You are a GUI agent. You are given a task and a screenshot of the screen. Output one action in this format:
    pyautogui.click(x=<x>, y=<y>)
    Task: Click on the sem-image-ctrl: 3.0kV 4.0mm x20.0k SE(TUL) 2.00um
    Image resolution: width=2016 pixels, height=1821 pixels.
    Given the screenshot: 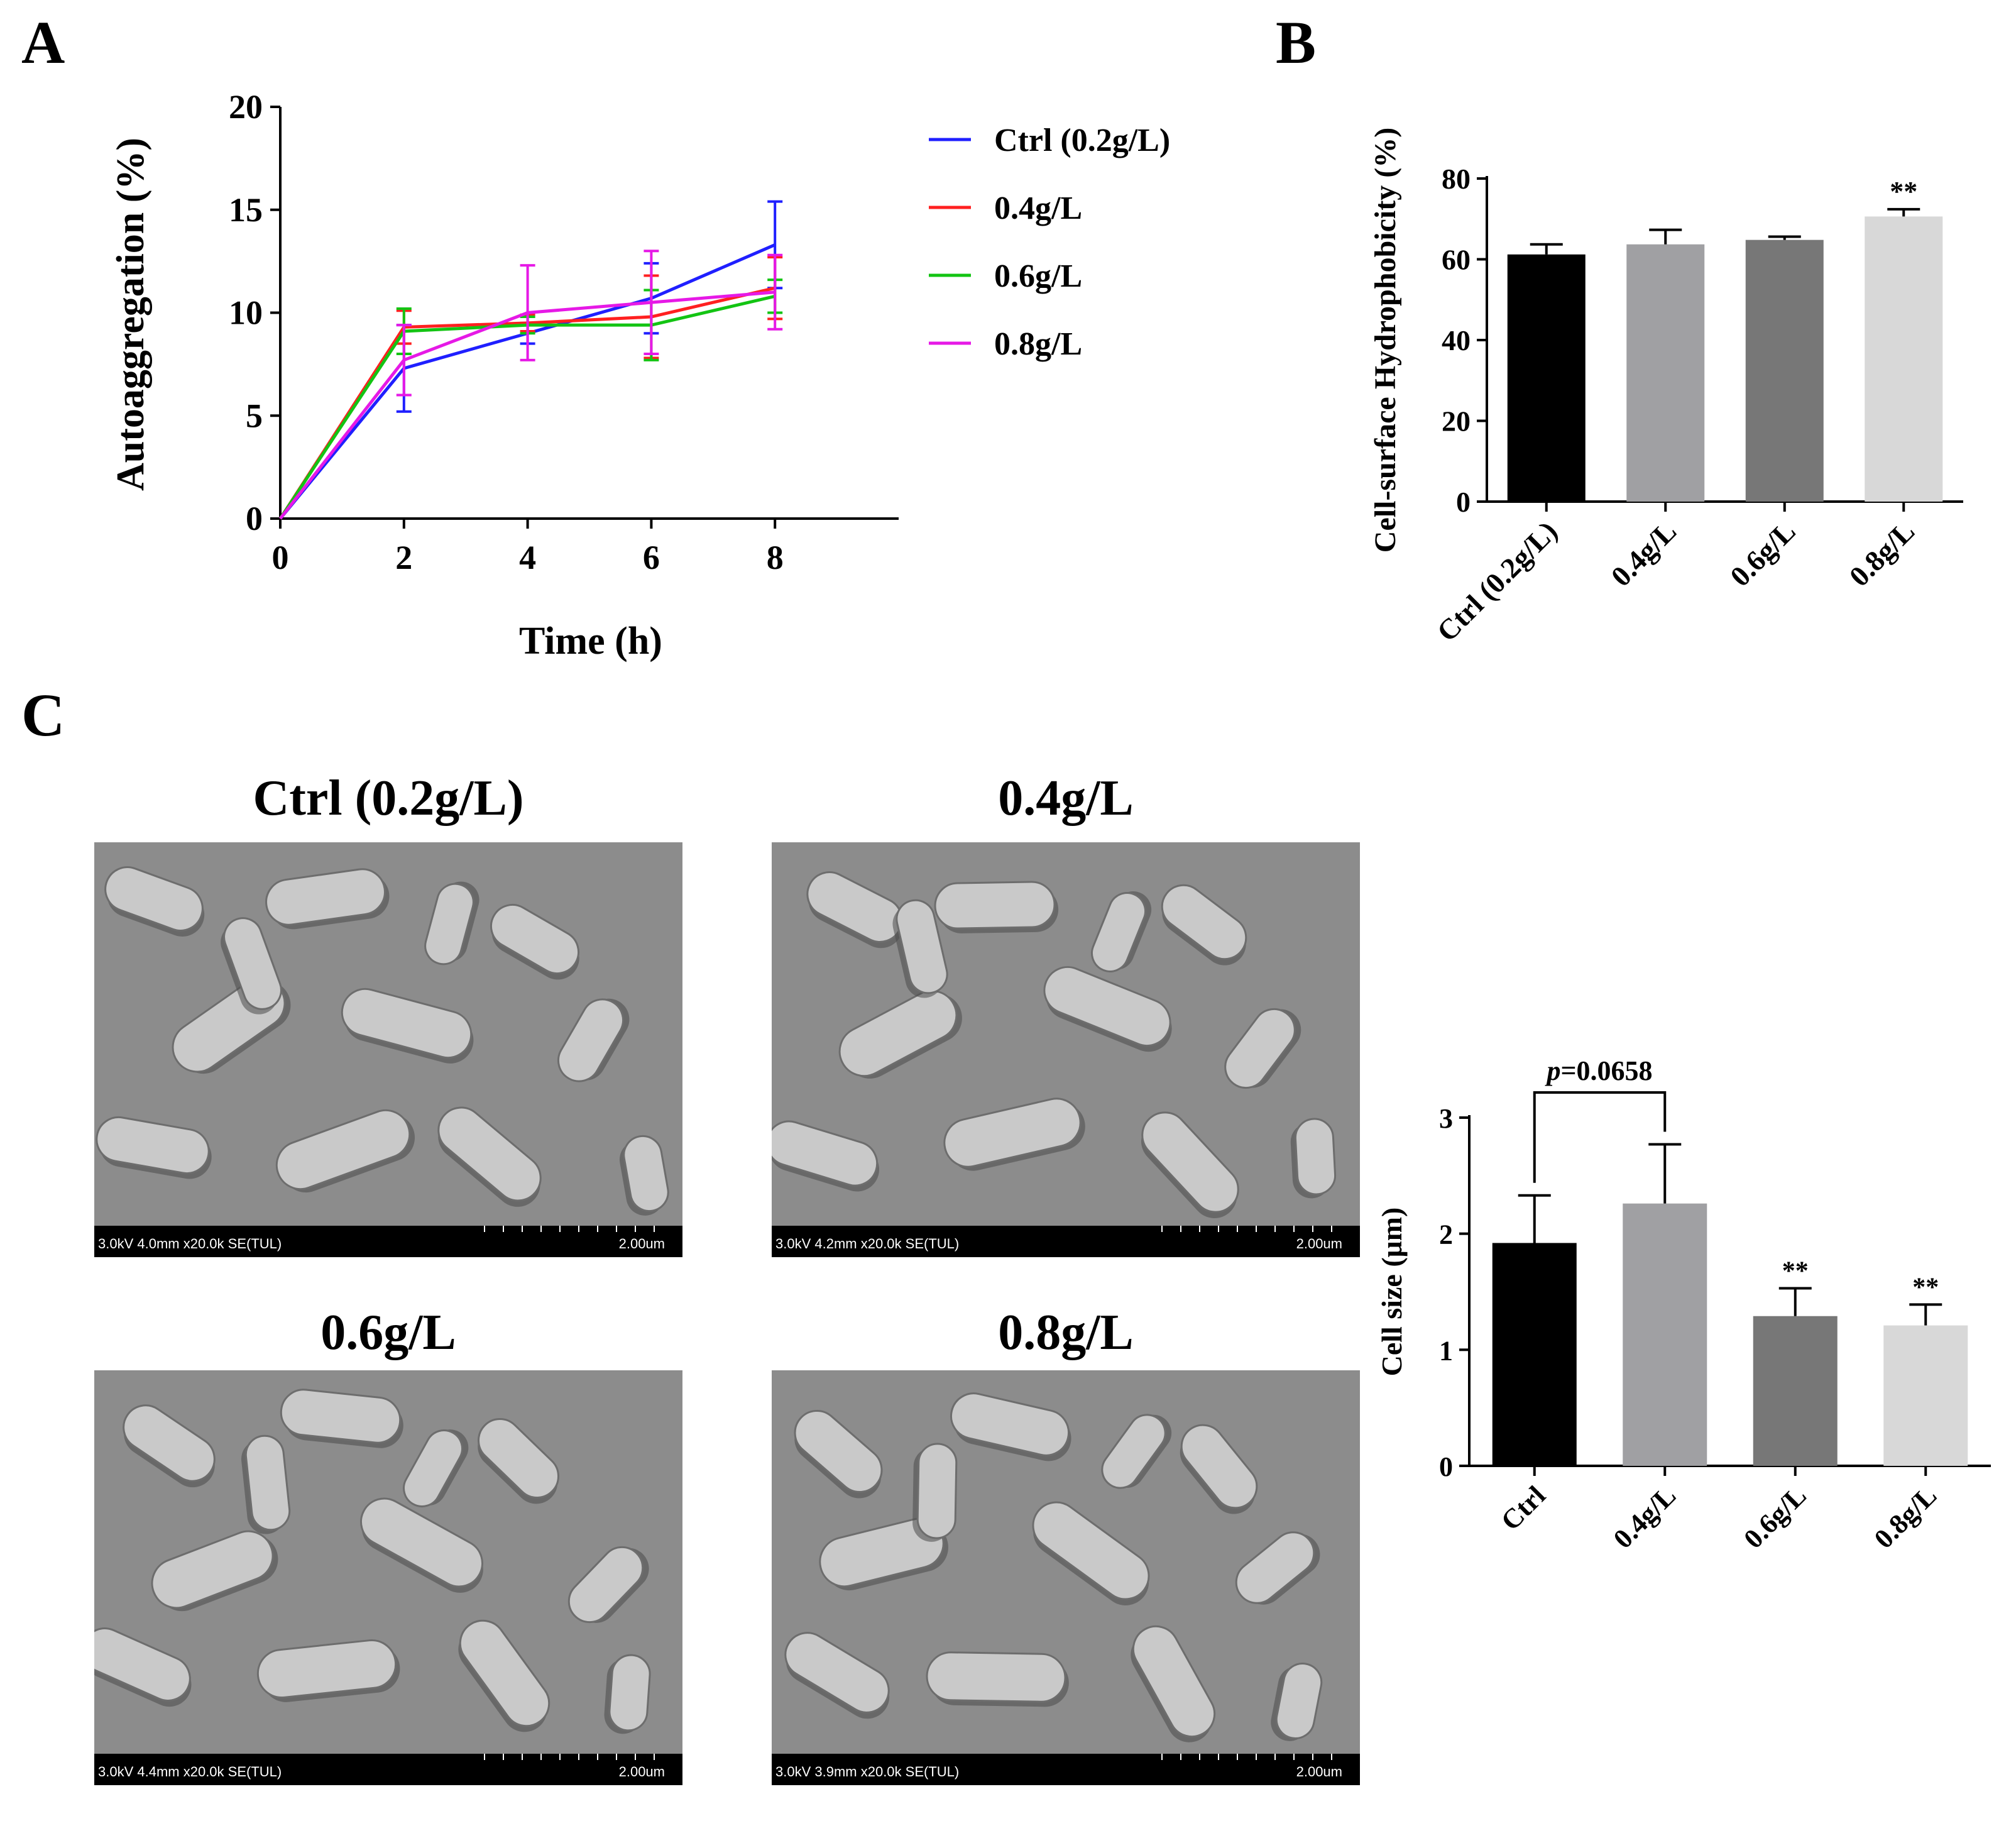 What is the action you would take?
    pyautogui.click(x=388, y=1050)
    